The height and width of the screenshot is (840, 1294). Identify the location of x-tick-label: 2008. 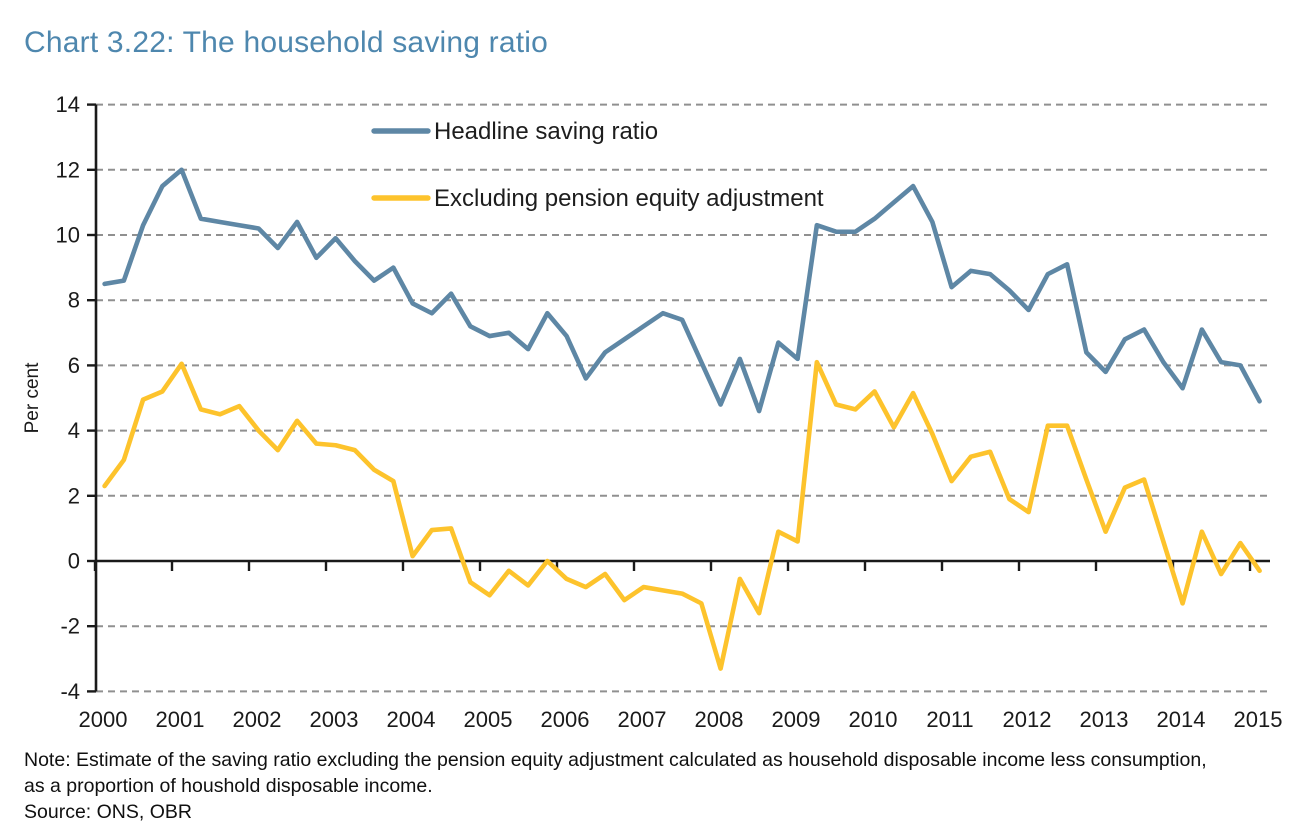
(719, 719).